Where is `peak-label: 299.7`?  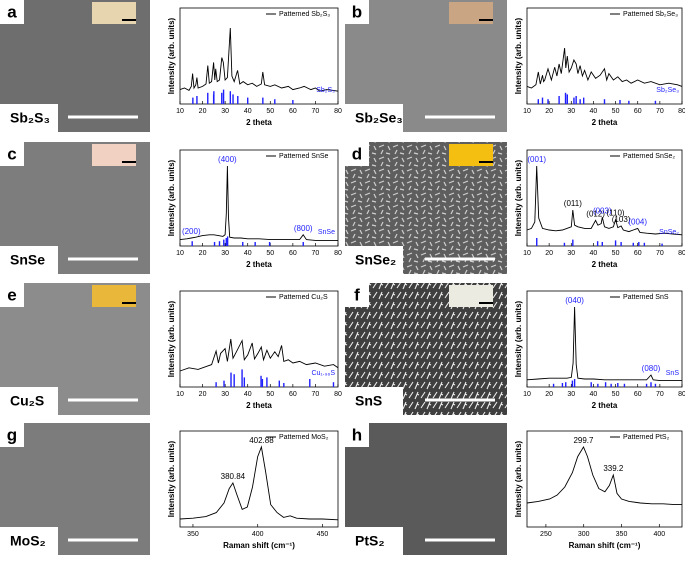 peak-label: 299.7 is located at coordinates (583, 440).